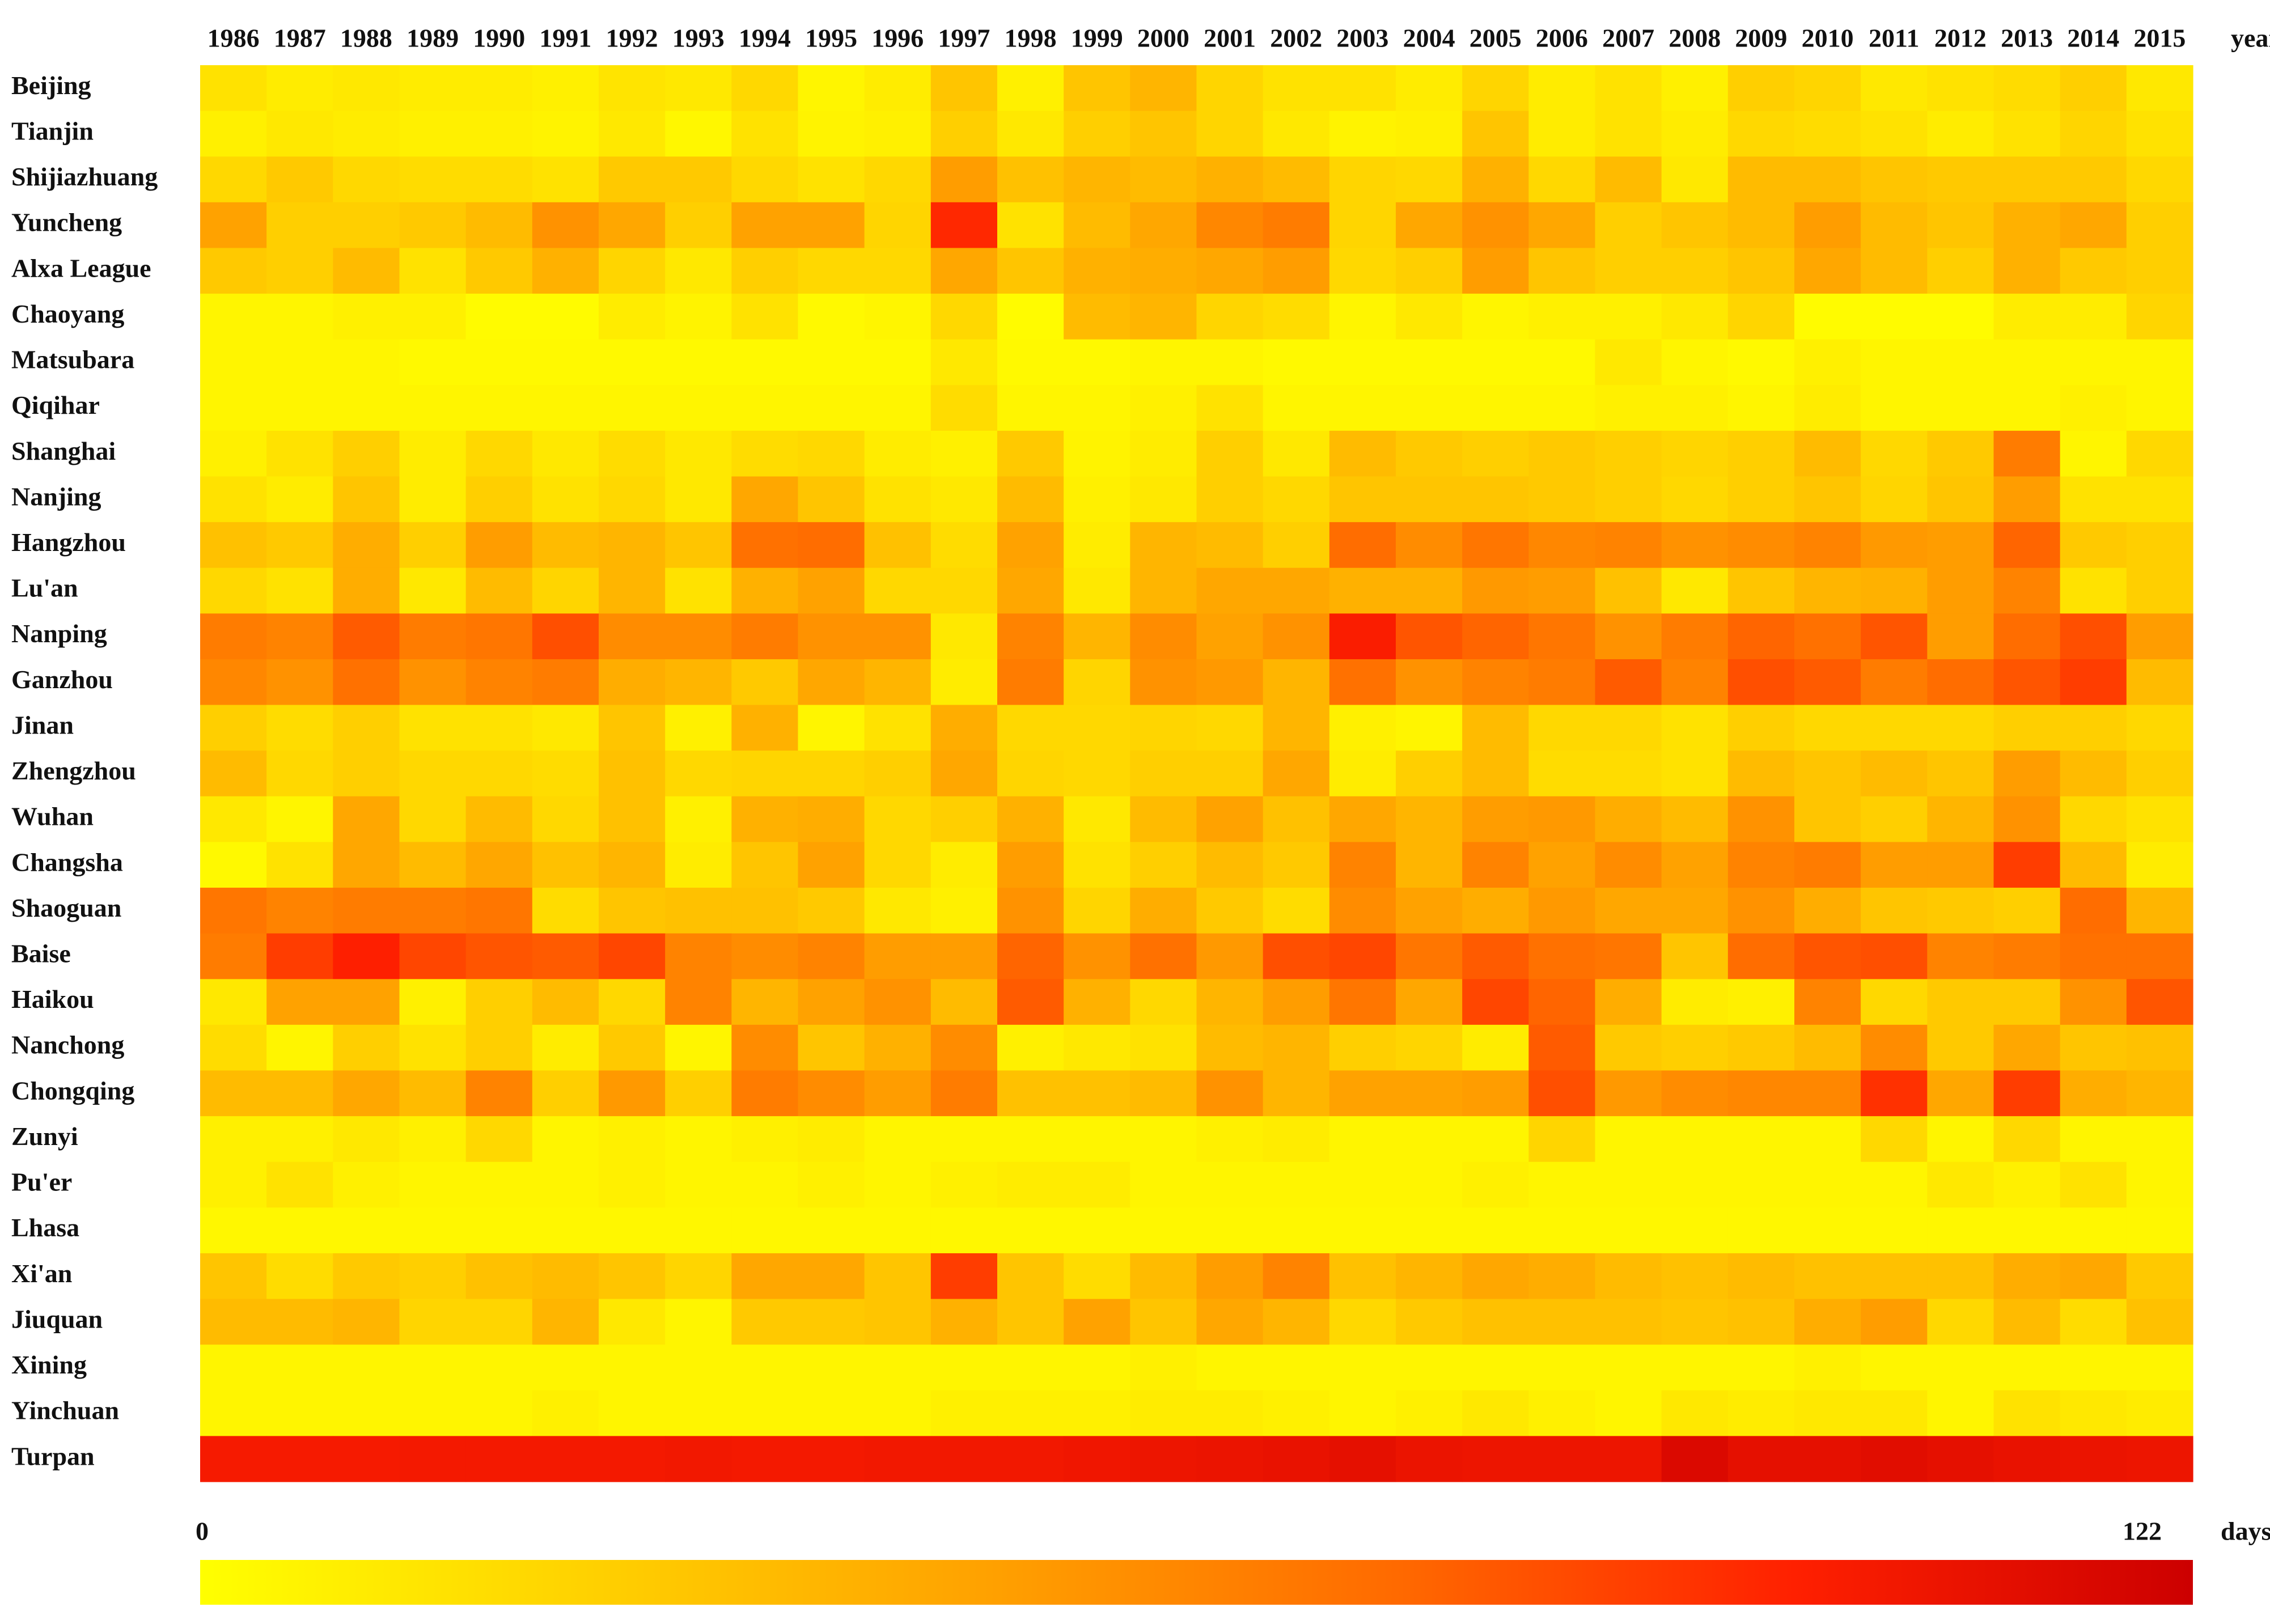 This screenshot has height=1624, width=2270. I want to click on x-tick-label: 2013, so click(2027, 38).